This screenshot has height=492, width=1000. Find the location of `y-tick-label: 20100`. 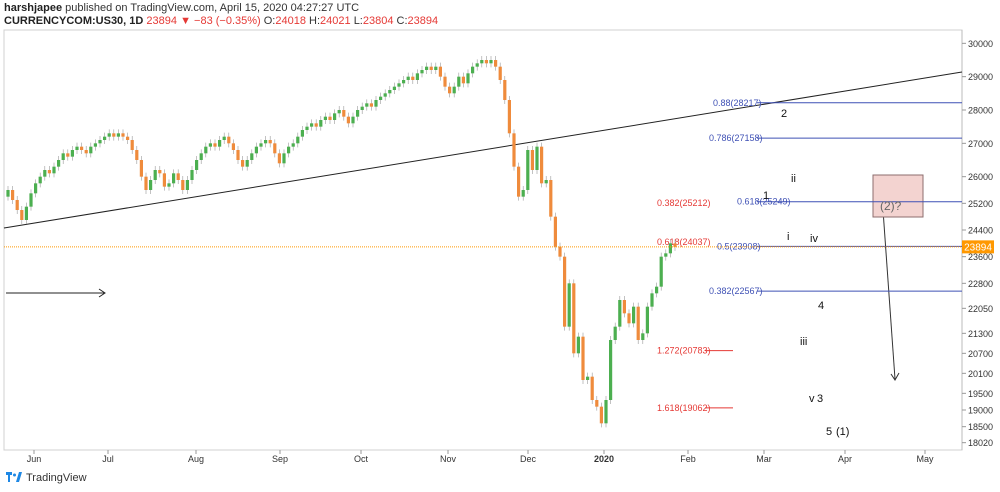

y-tick-label: 20100 is located at coordinates (980, 374).